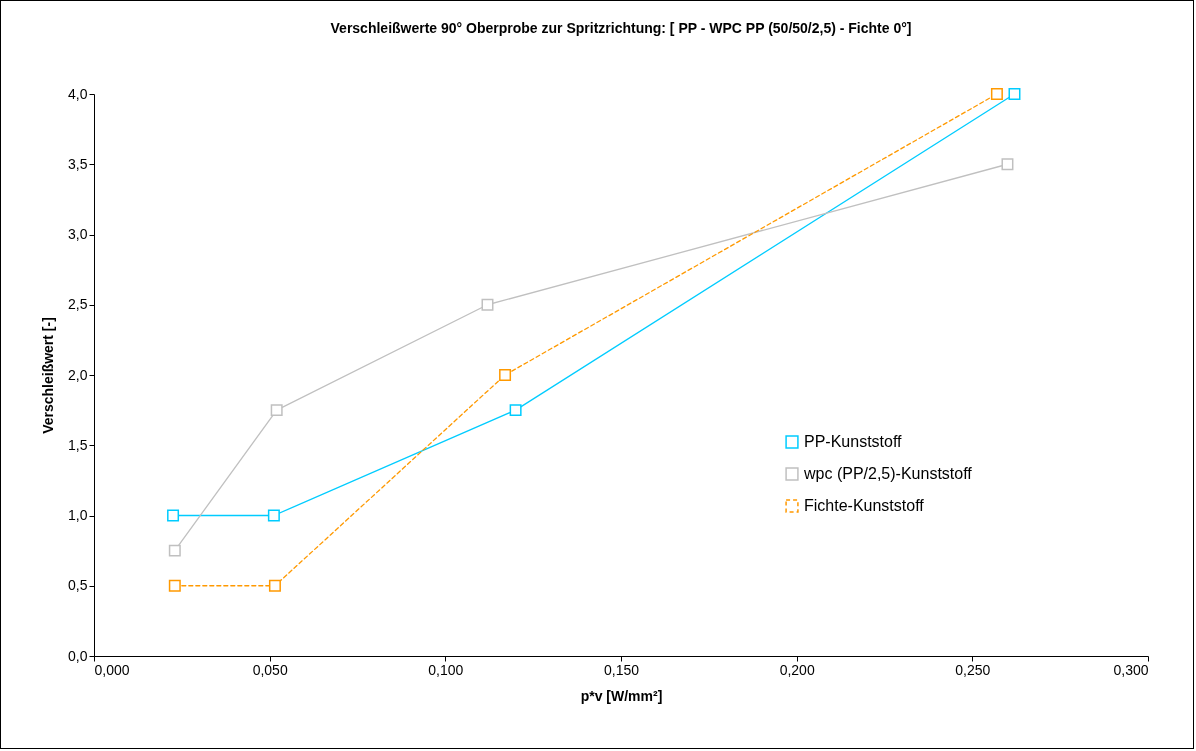 This screenshot has height=751, width=1196. What do you see at coordinates (78, 374) in the screenshot?
I see `y-tick-label: 2,0` at bounding box center [78, 374].